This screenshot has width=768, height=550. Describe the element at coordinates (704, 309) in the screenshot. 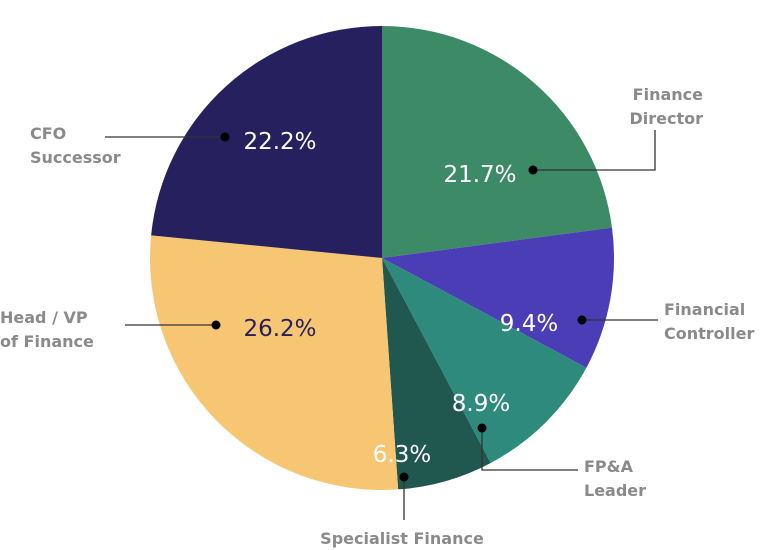

I see `category-label: Financial` at that location.